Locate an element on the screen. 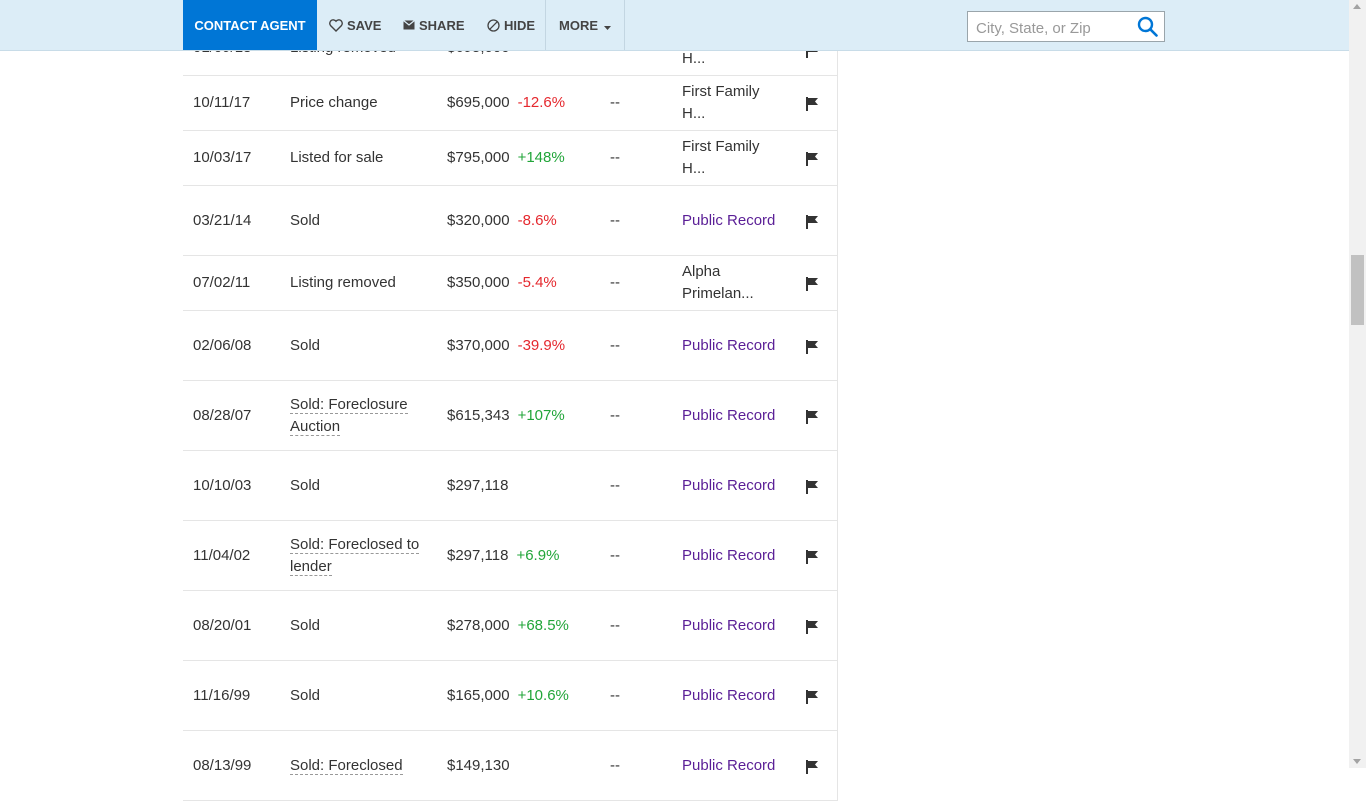 The height and width of the screenshot is (801, 1366). history-price-cell: $297,118 is located at coordinates (481, 486).